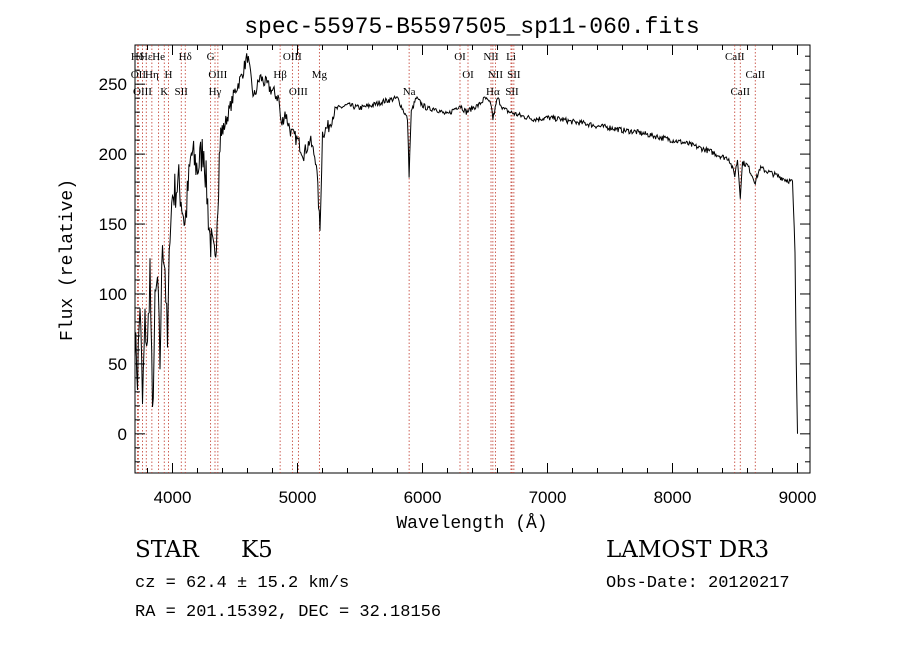  I want to click on line-label: Hα, so click(493, 92).